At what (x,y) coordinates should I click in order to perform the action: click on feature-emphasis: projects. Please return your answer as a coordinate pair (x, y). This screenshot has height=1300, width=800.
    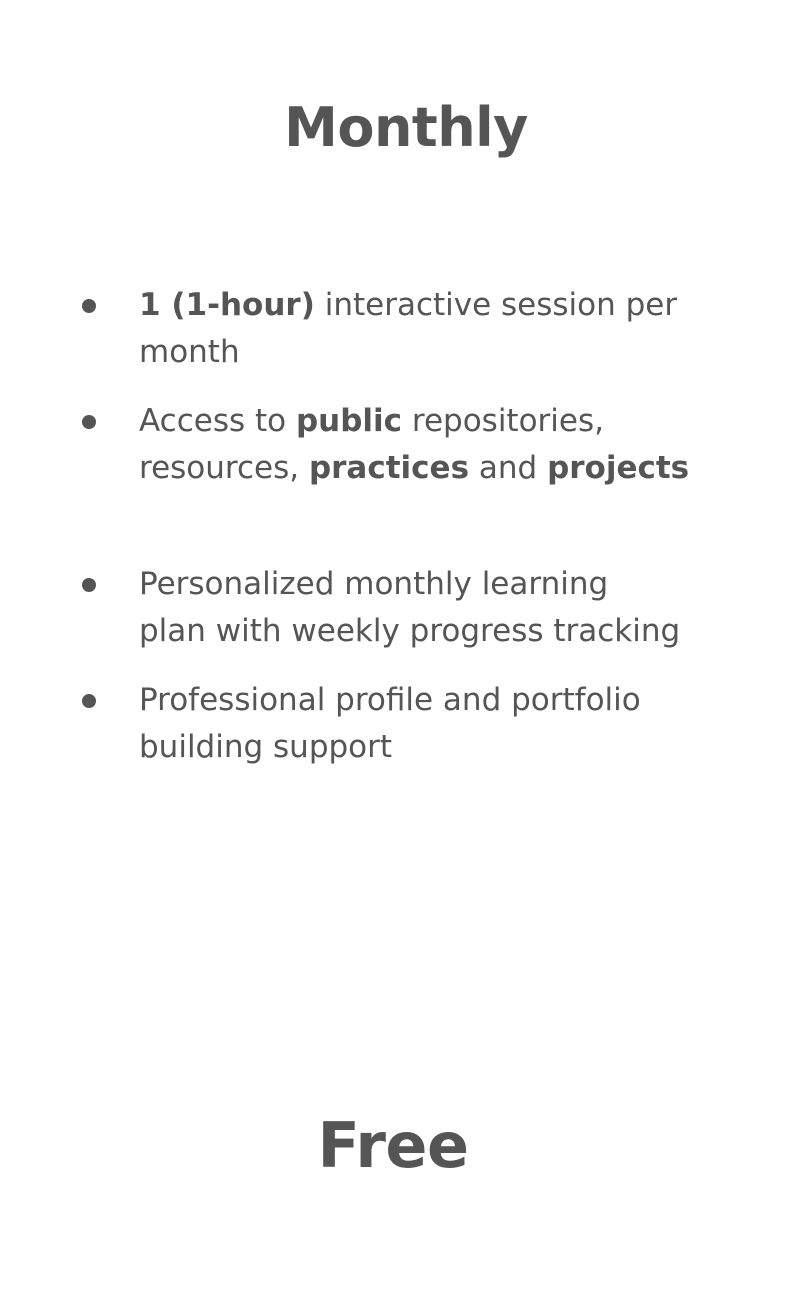
    Looking at the image, I should click on (618, 468).